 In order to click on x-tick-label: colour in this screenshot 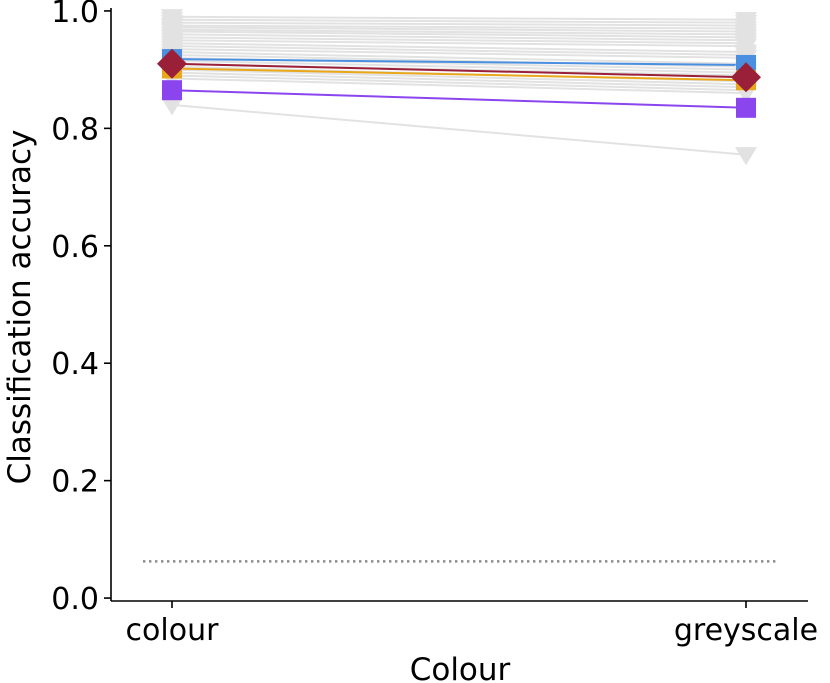, I will do `click(173, 630)`.